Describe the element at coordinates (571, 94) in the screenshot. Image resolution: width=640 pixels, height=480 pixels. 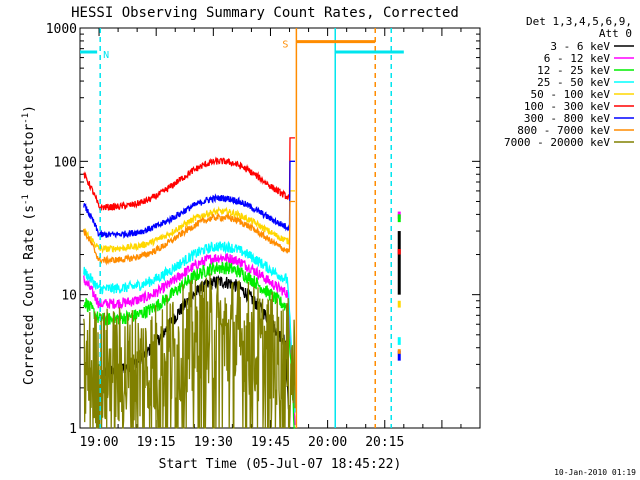
I see `legend-entry-label: 50 - 100 keV` at that location.